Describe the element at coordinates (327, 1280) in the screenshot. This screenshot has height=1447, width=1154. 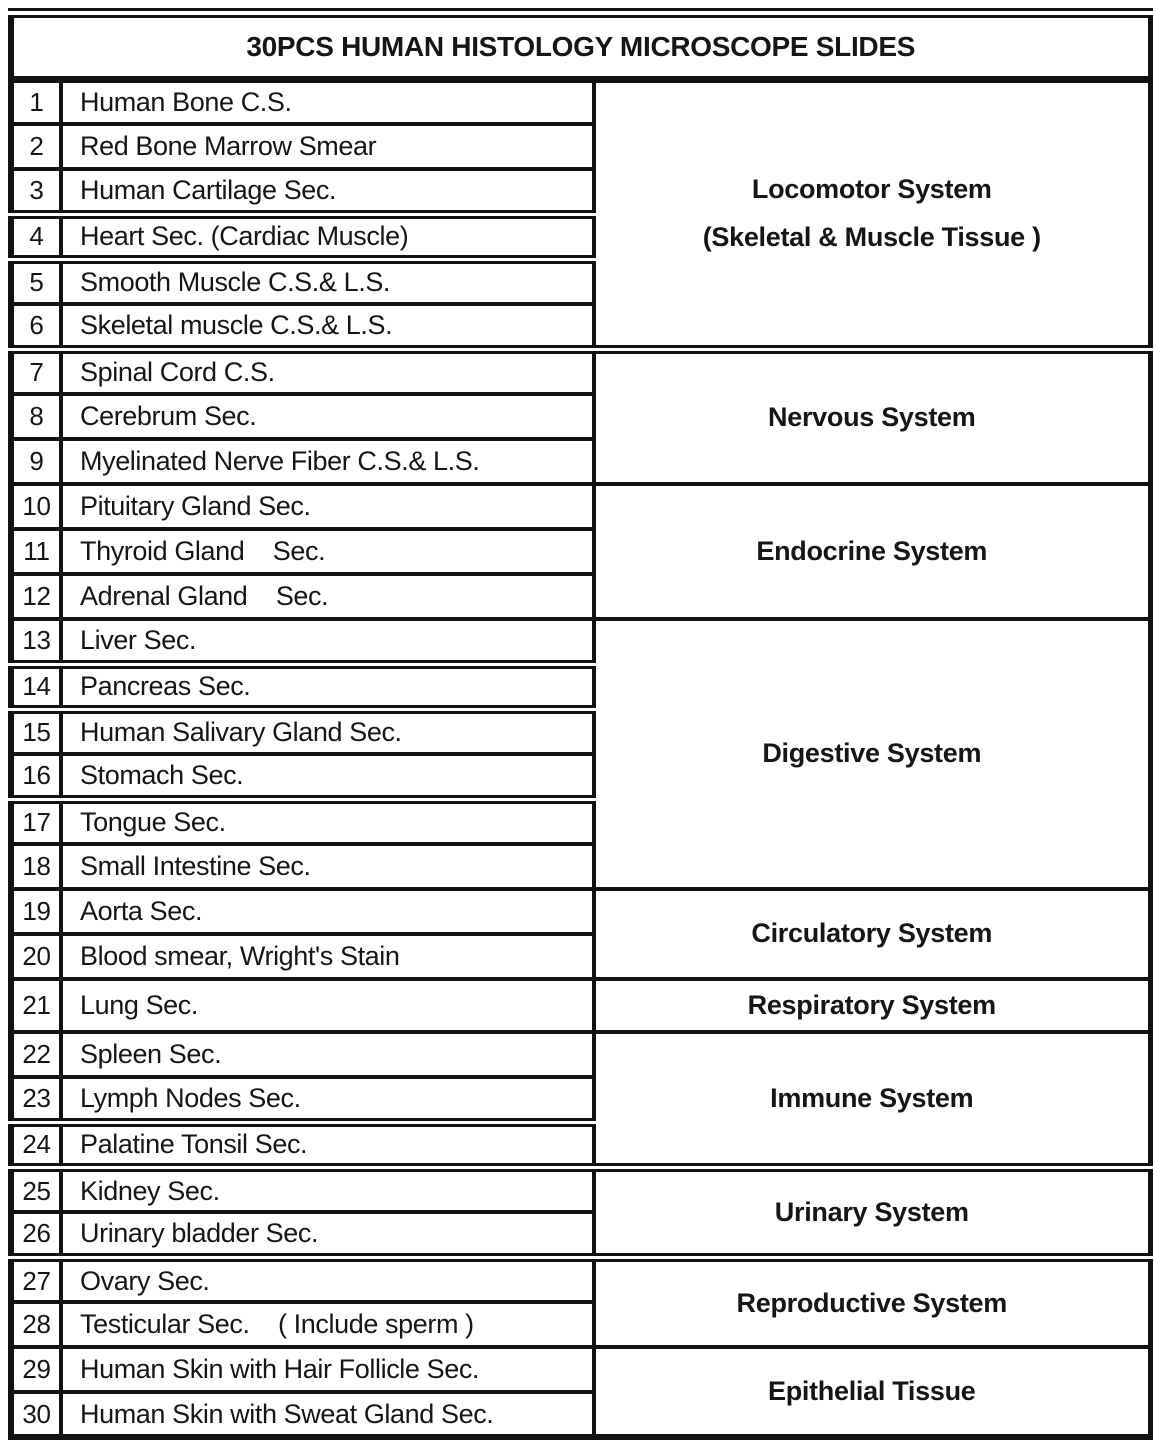
I see `slide-name-cell: Ovary Sec.` at that location.